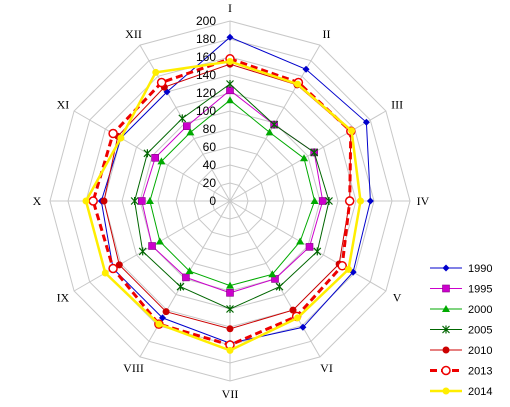 The width and height of the screenshot is (510, 407). I want to click on legend-label: 2010, so click(480, 351).